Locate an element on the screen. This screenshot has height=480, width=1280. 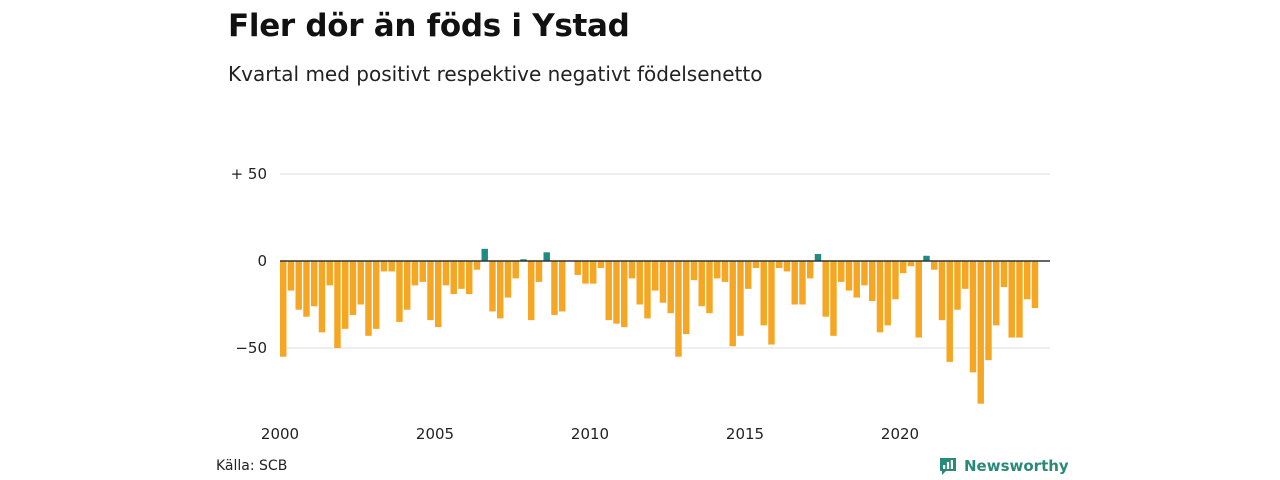
x-tick-label: 2020 is located at coordinates (900, 434).